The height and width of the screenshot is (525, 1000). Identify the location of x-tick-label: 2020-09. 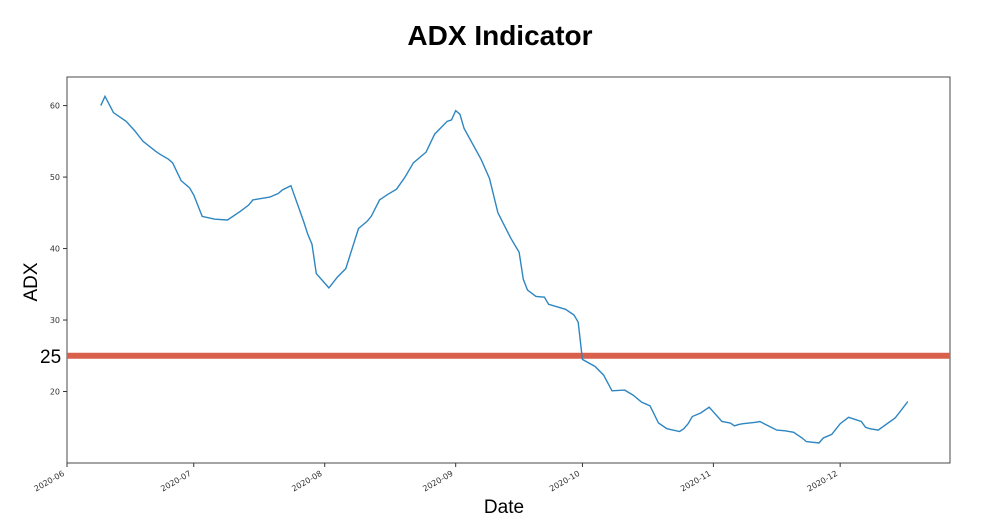
(437, 481).